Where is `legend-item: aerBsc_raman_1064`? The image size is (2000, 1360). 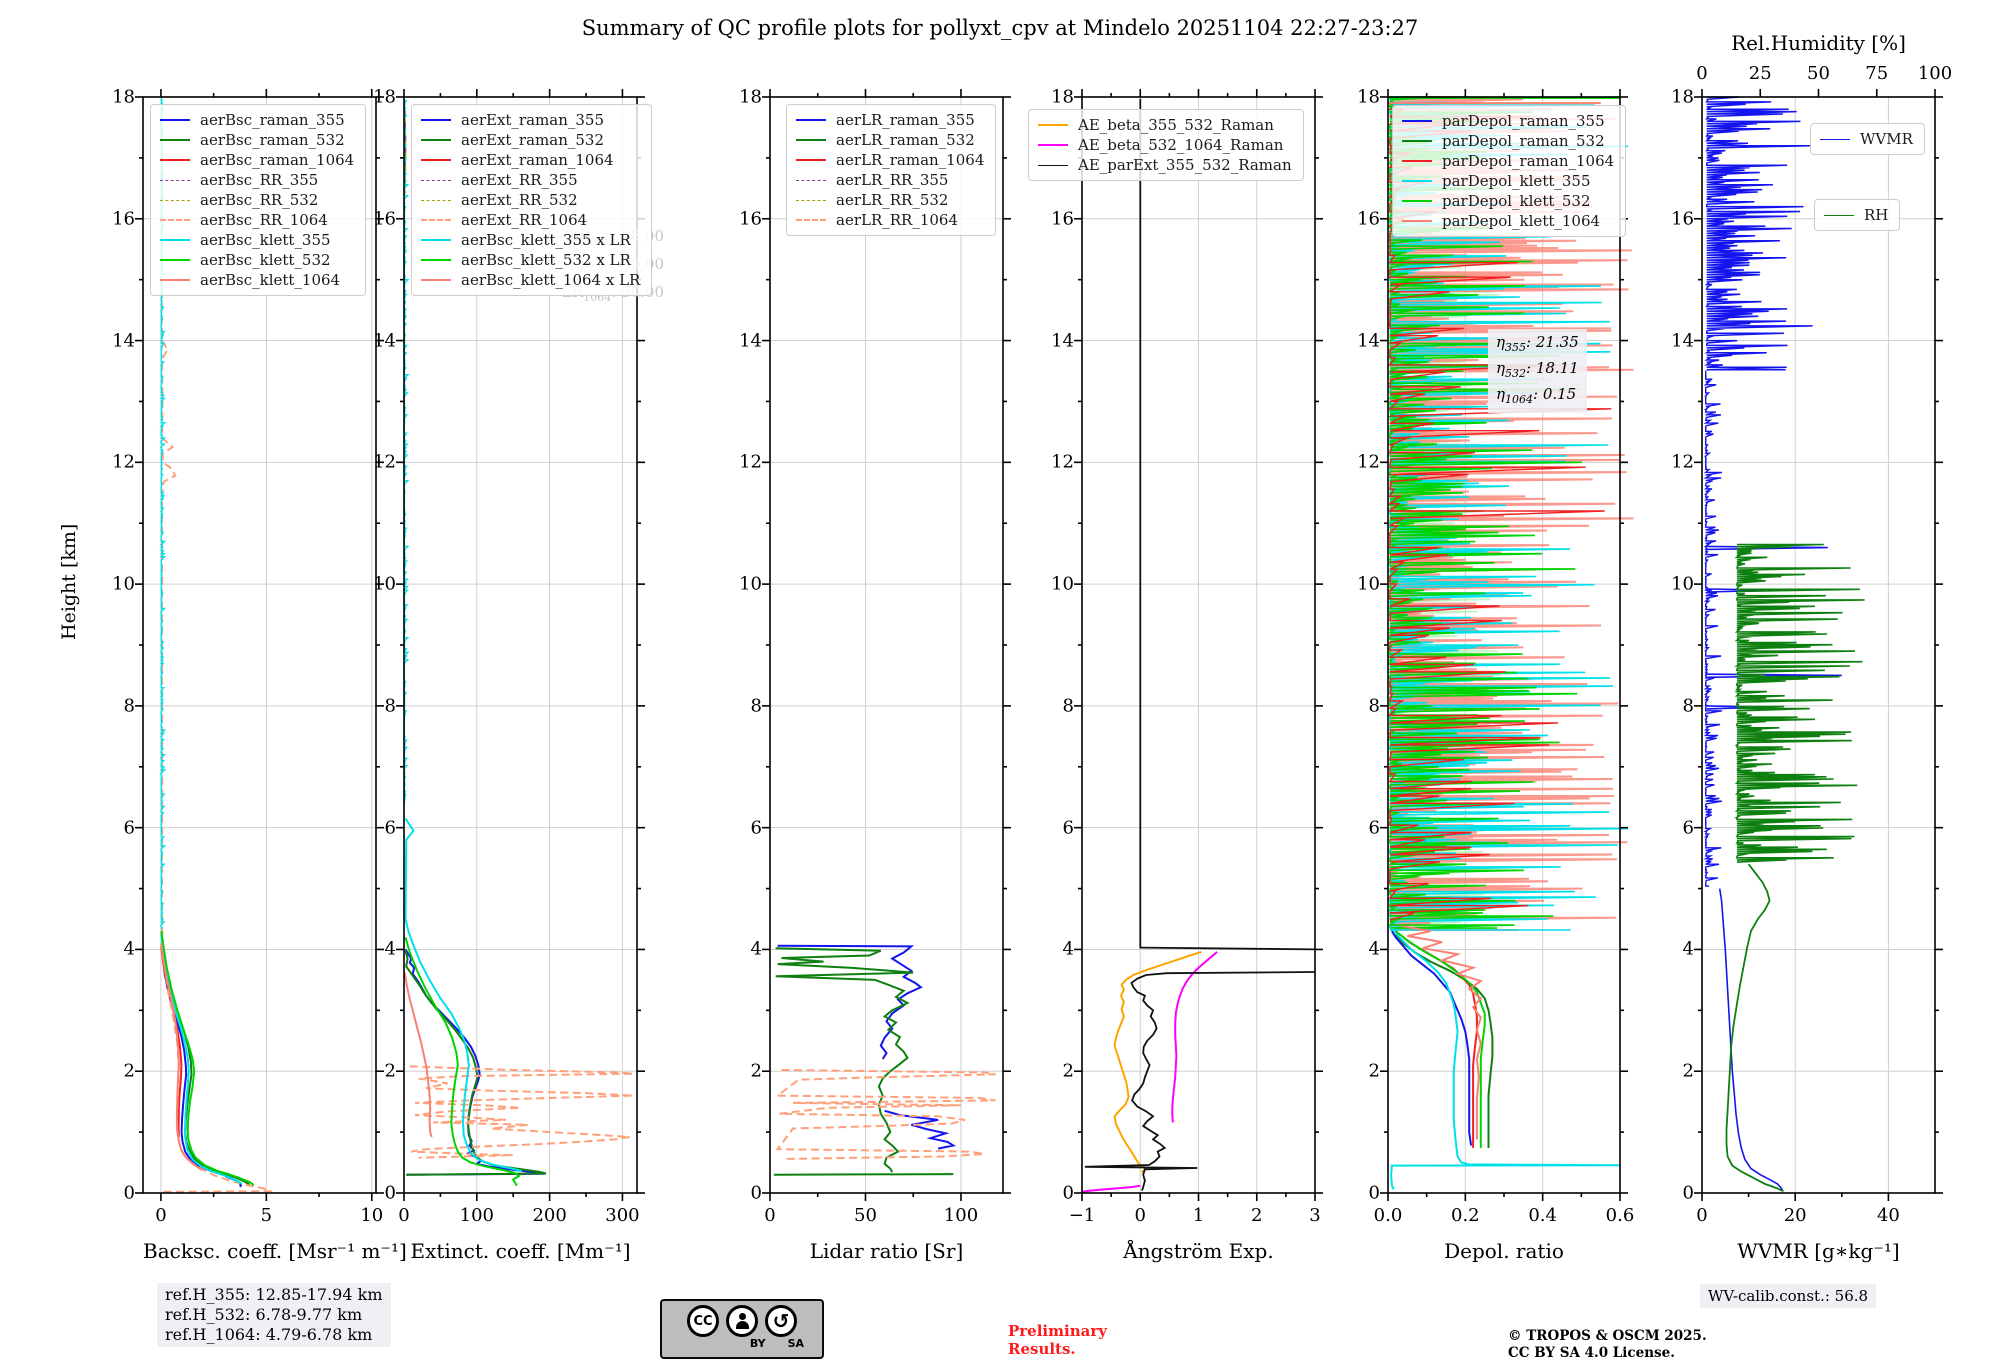 legend-item: aerBsc_raman_1064 is located at coordinates (257, 160).